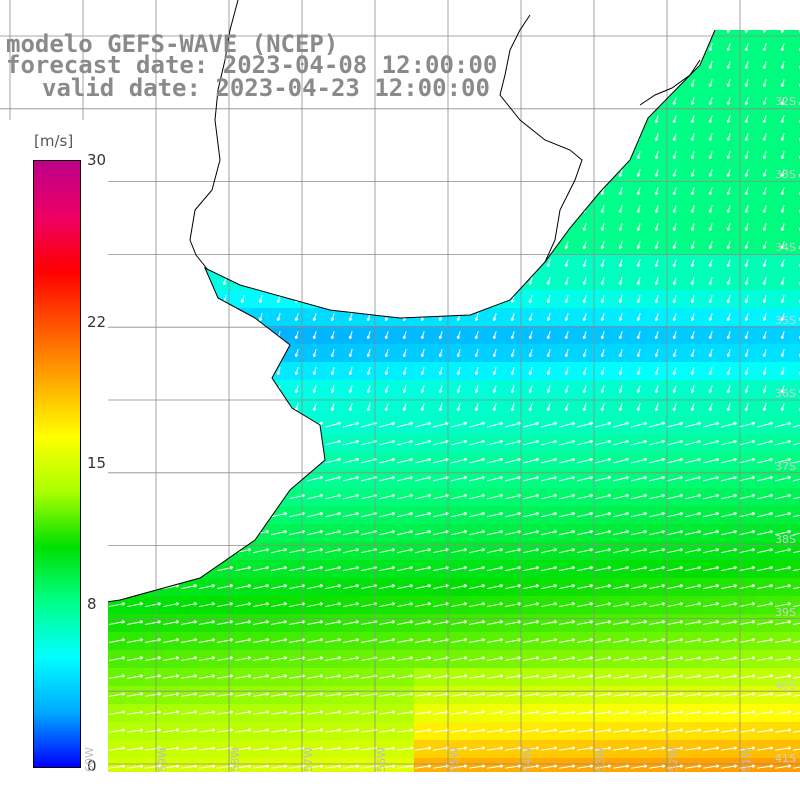 This screenshot has width=800, height=800. Describe the element at coordinates (92, 604) in the screenshot. I see `colorbar-tick-label: 8` at that location.